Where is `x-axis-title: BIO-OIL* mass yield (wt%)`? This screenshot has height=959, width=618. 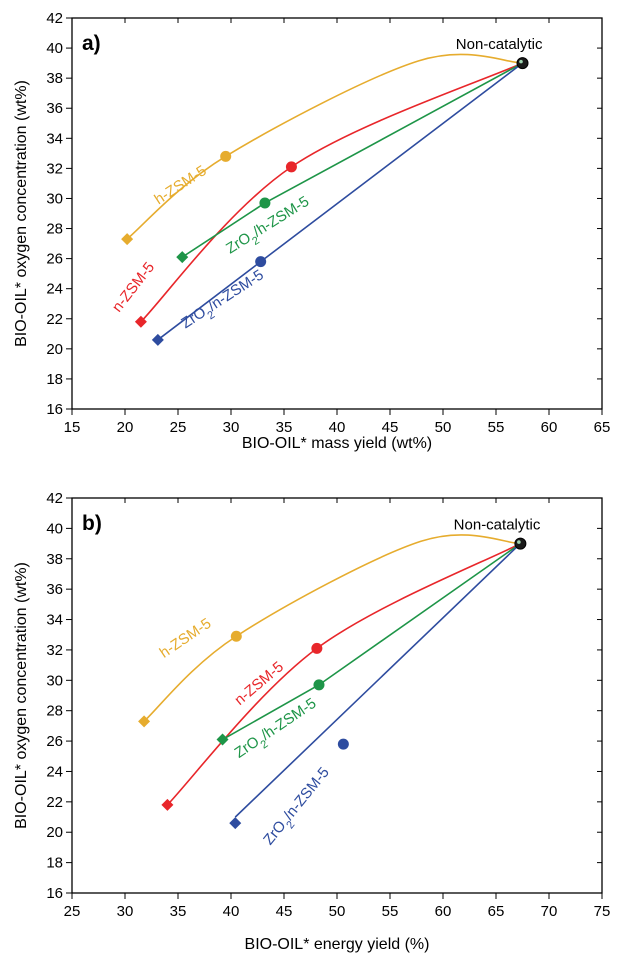
x-axis-title: BIO-OIL* mass yield (wt%) is located at coordinates (337, 443).